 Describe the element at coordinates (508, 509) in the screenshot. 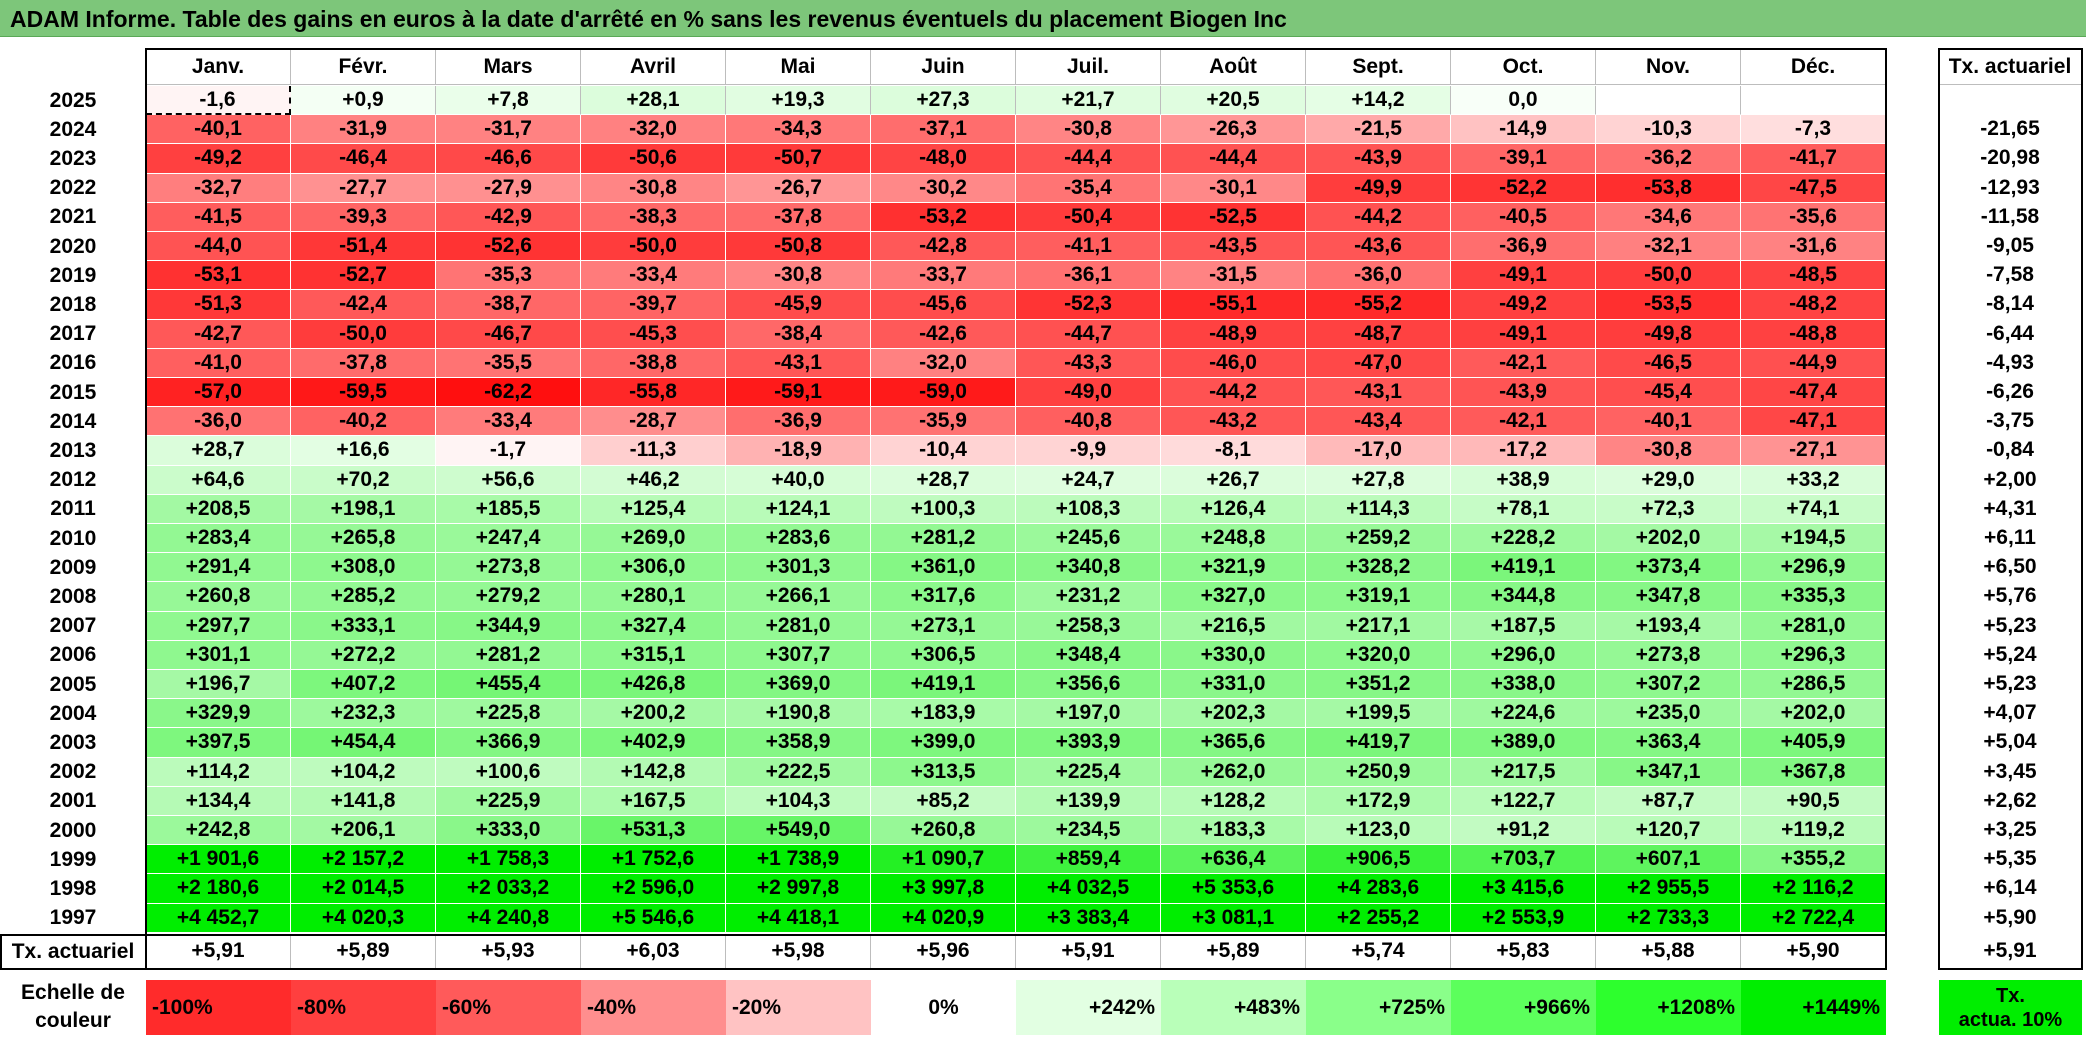

I see `heatmap-cell: +185,5` at that location.